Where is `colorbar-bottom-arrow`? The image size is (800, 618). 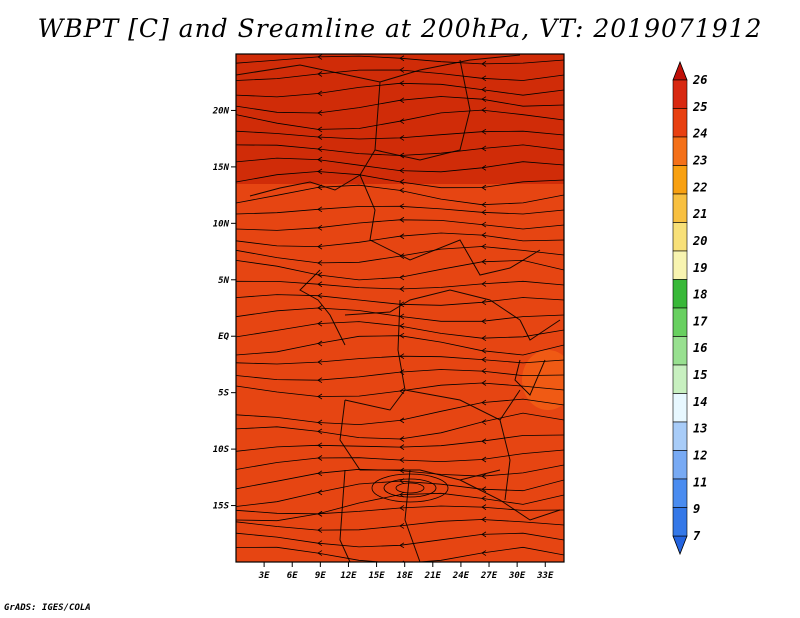 colorbar-bottom-arrow is located at coordinates (680, 545).